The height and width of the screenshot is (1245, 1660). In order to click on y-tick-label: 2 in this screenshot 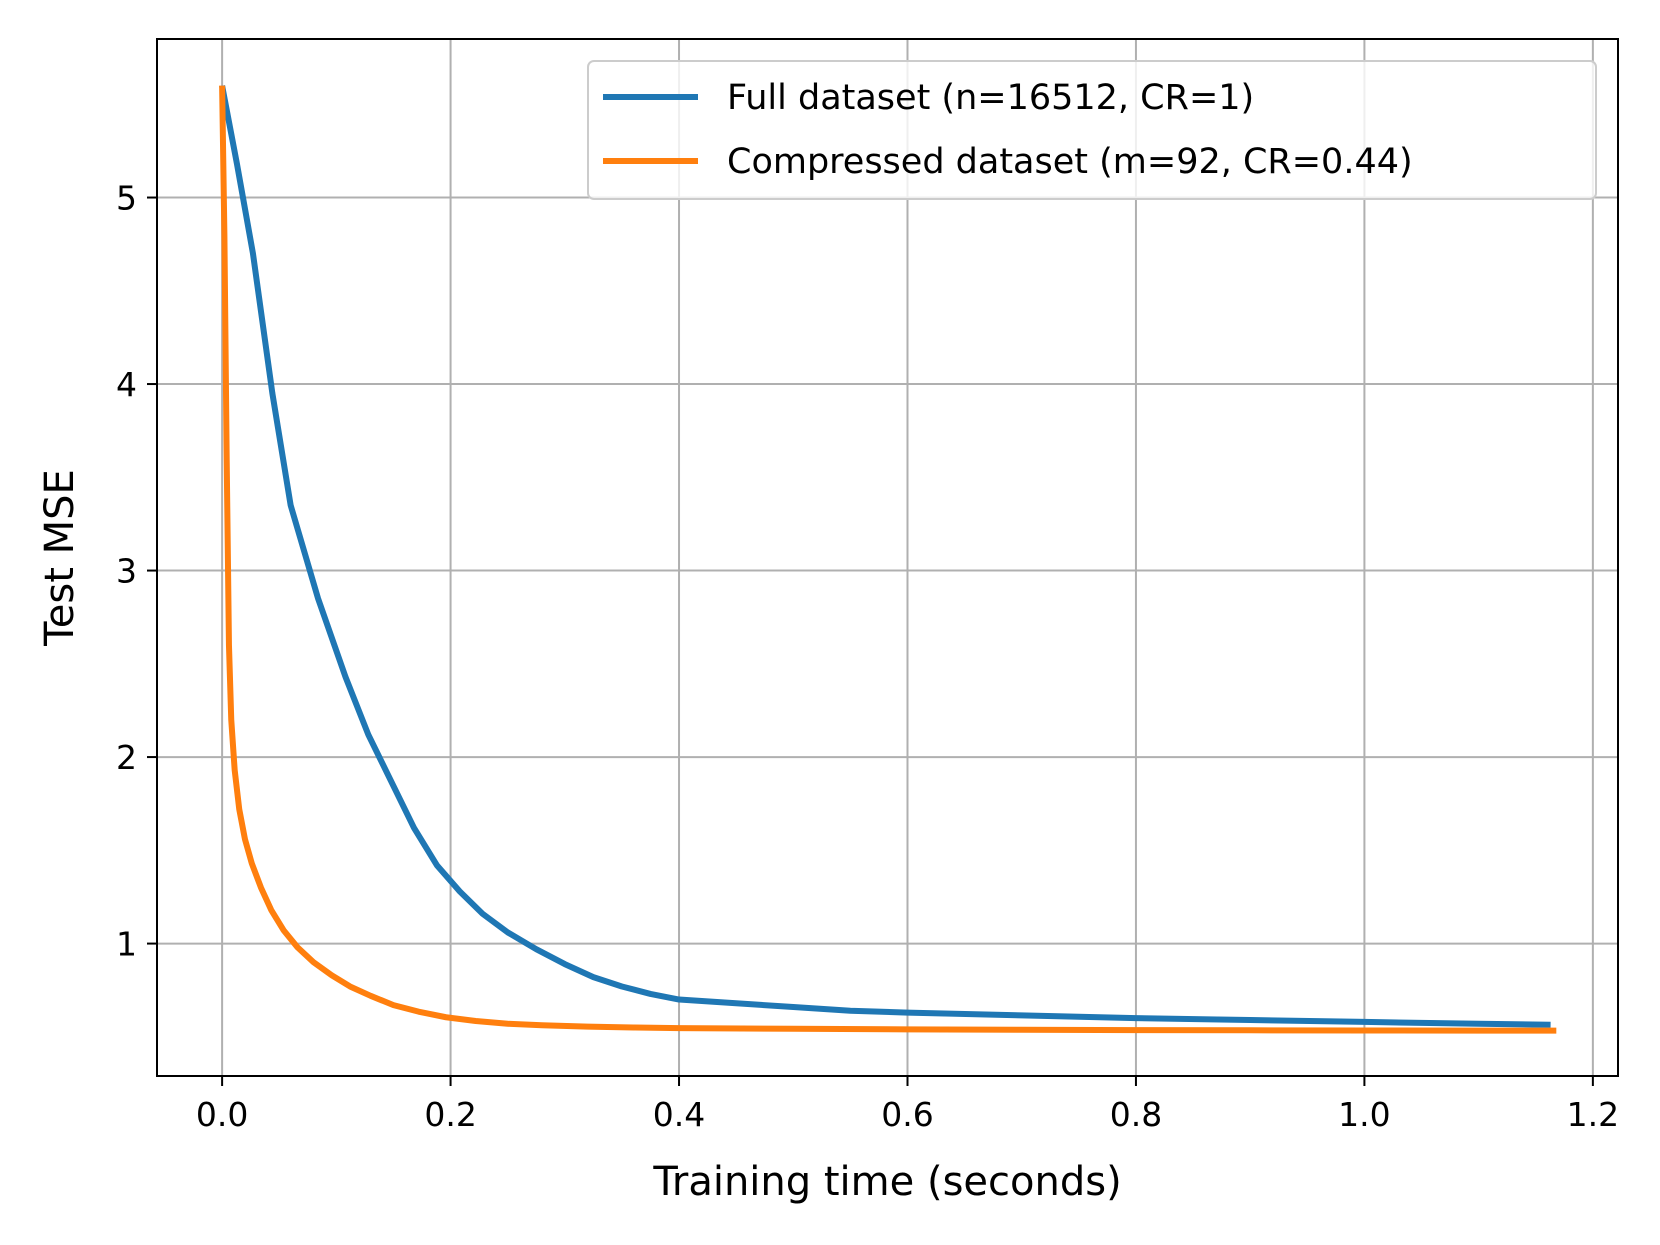, I will do `click(126, 757)`.